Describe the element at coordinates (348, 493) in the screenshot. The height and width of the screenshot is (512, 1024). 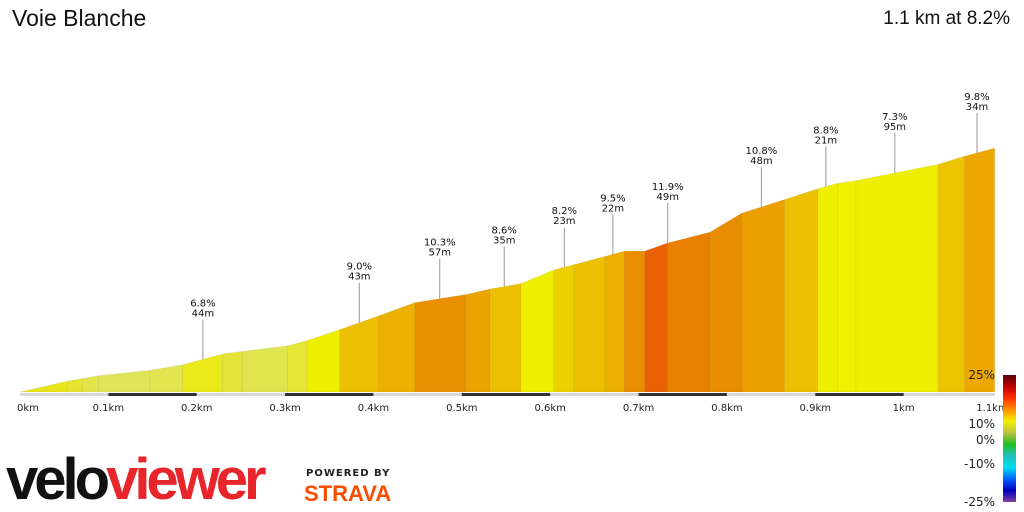
I see `strava-logo: STRAVA` at that location.